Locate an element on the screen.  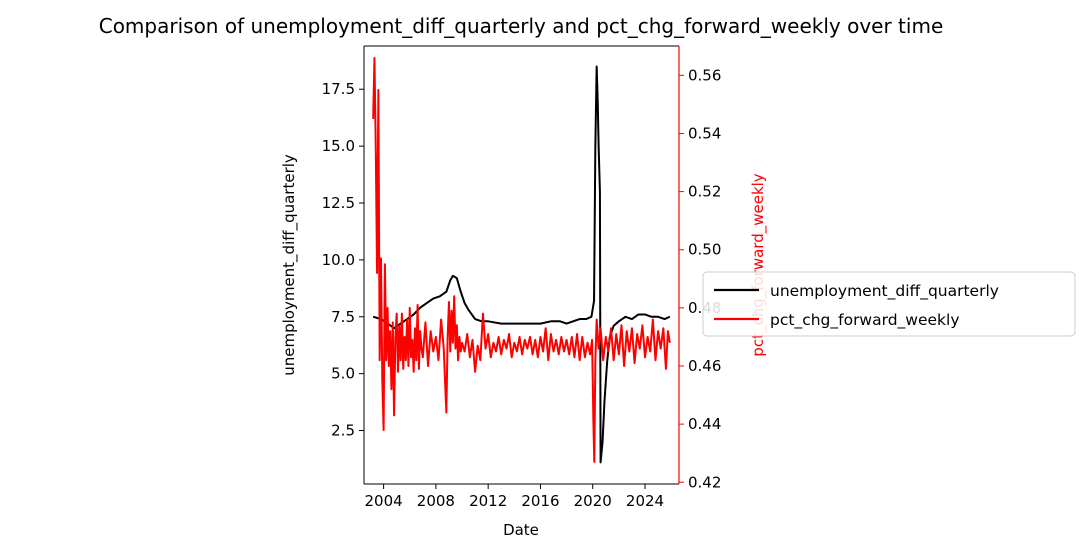
y-right-tick-label: 0.44 is located at coordinates (704, 424).